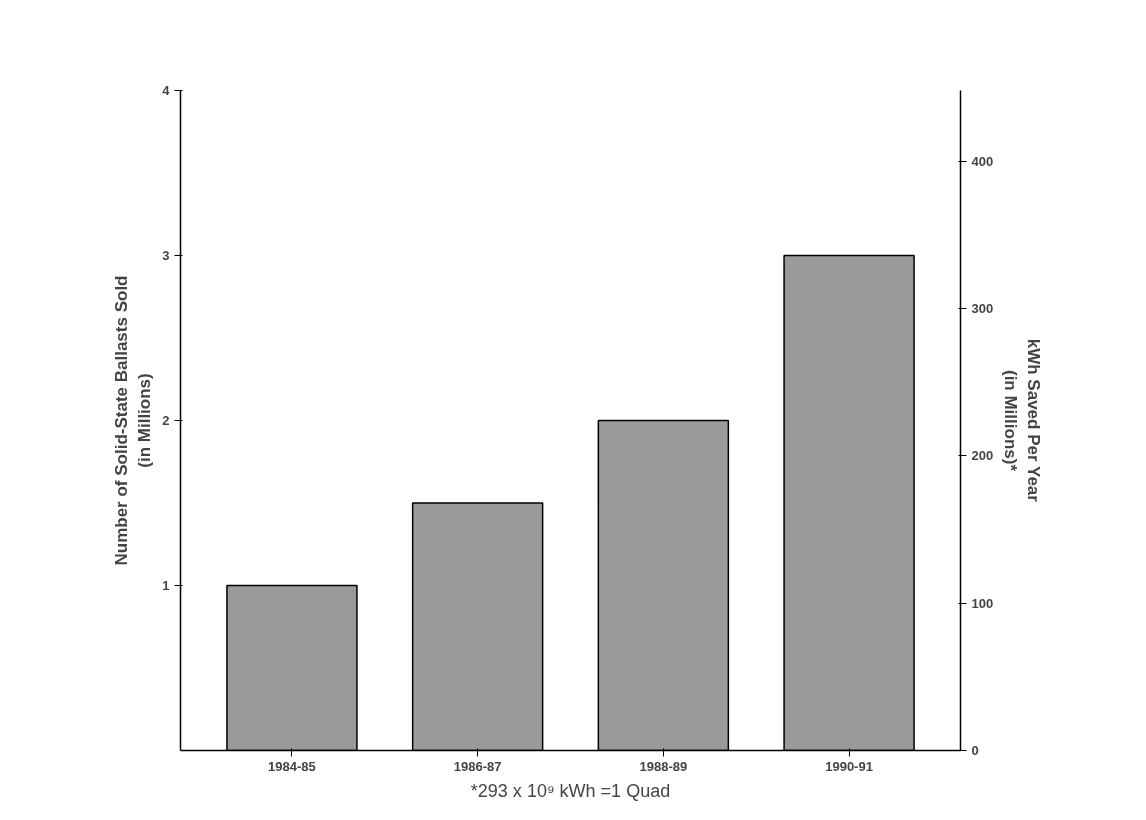 The height and width of the screenshot is (820, 1146). I want to click on y2-tick-label: 100, so click(982, 603).